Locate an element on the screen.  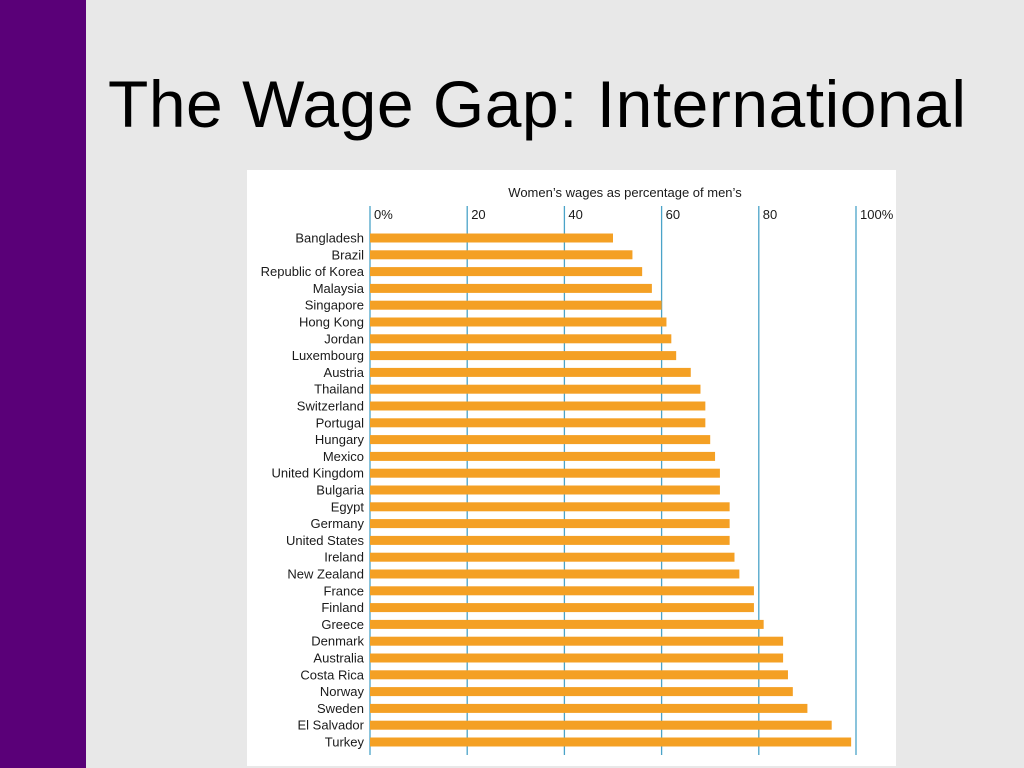
category-label: Mexico is located at coordinates (343, 456).